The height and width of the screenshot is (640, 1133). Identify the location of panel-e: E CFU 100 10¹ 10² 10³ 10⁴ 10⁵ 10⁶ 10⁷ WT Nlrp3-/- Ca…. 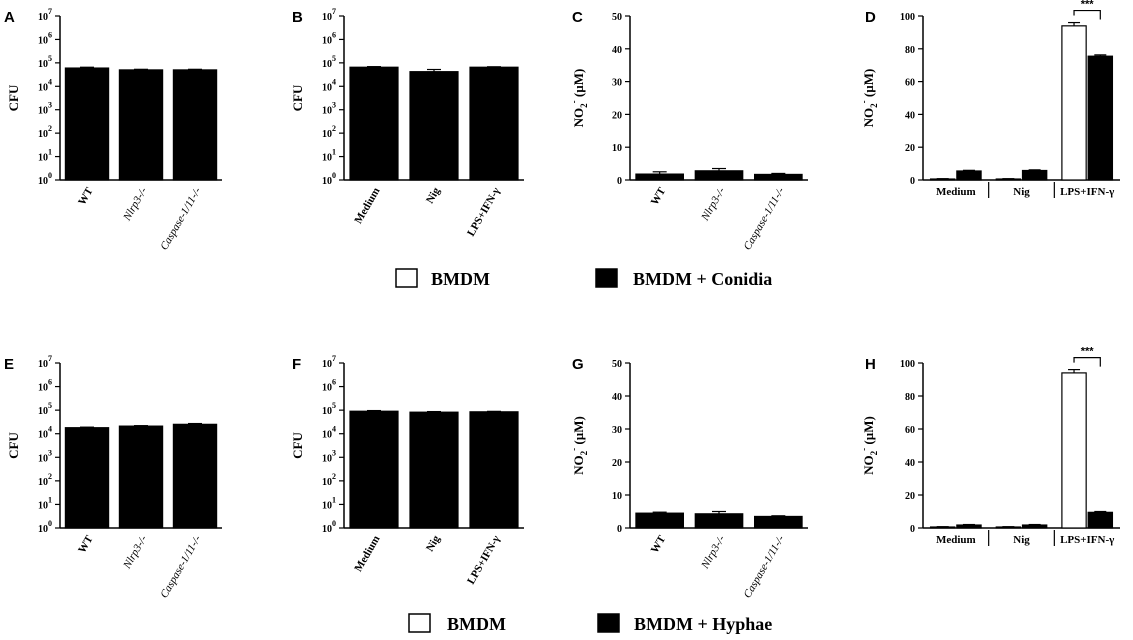
(113, 477).